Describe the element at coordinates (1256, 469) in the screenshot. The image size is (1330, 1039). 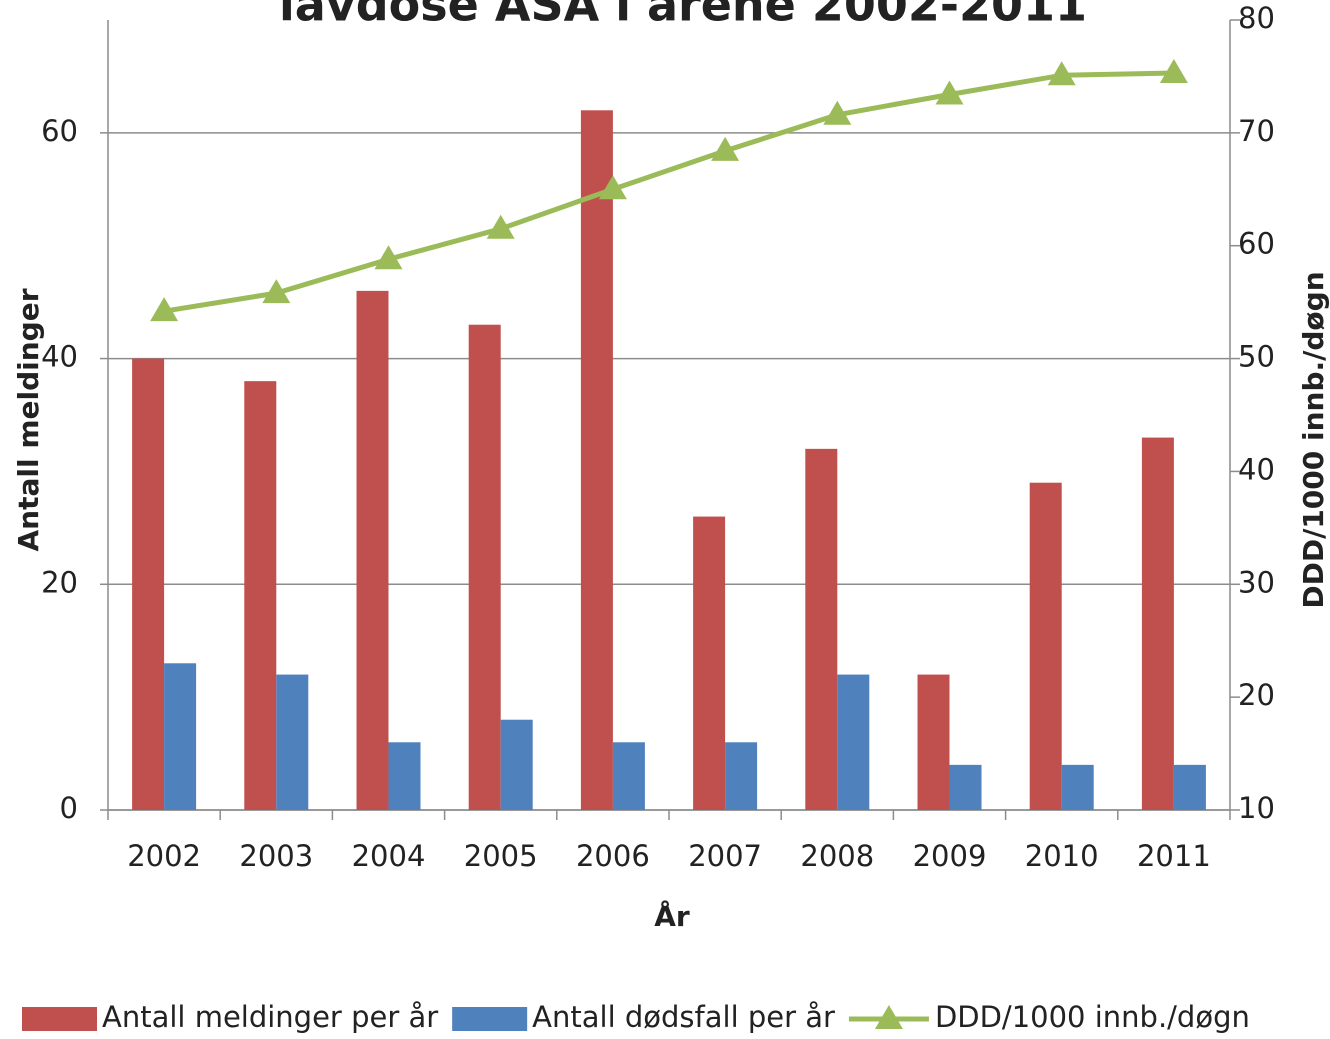
I see `y2-tick-label: 40` at that location.